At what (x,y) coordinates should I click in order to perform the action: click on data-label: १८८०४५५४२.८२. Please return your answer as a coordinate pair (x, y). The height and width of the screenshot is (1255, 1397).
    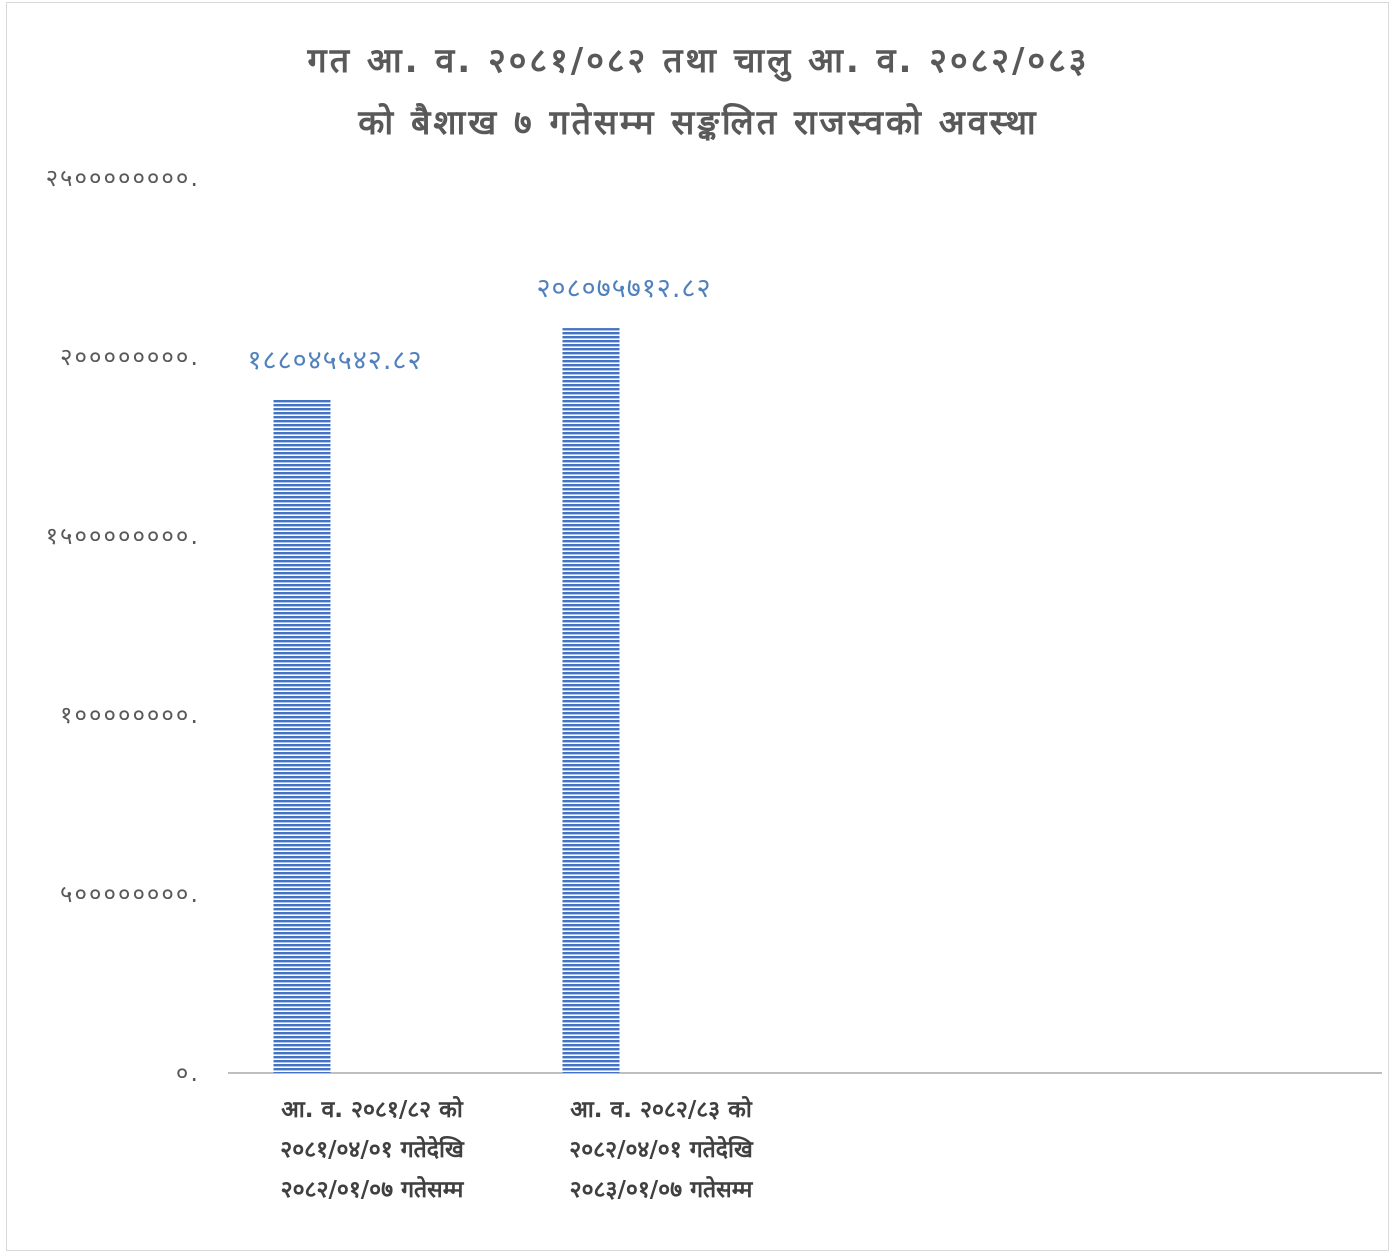
    Looking at the image, I should click on (334, 360).